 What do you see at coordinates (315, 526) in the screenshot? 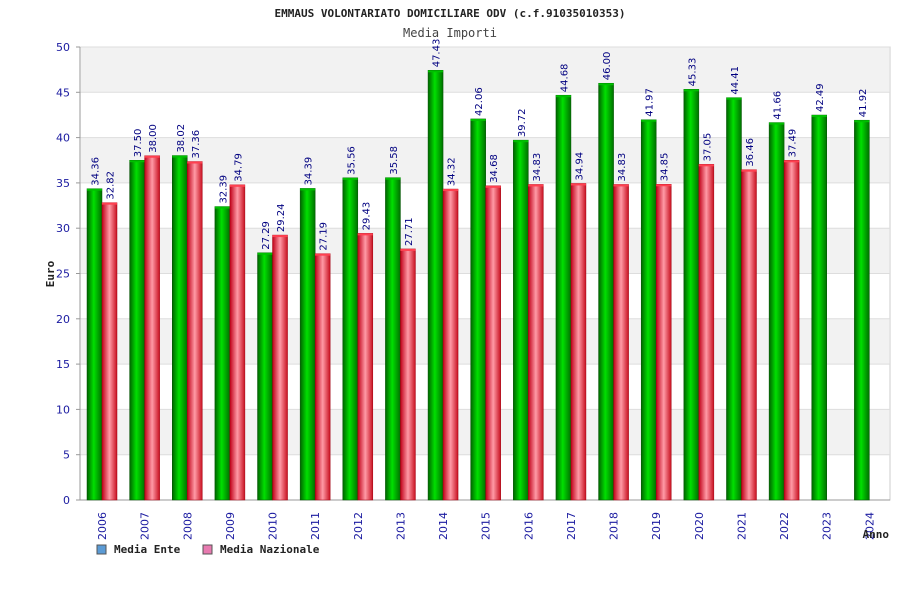
I see `x-tick-label: 2011` at bounding box center [315, 526].